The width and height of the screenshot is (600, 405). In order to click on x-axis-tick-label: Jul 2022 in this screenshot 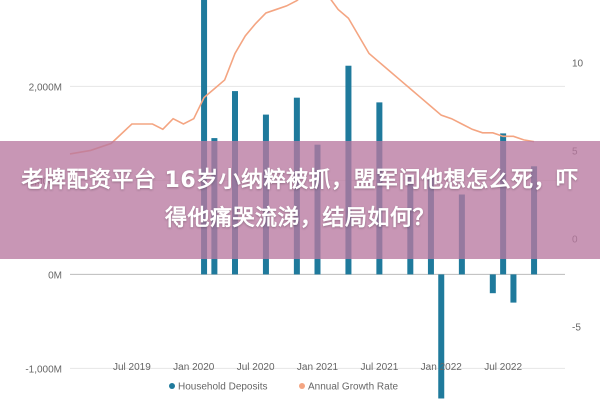, I will do `click(503, 367)`.